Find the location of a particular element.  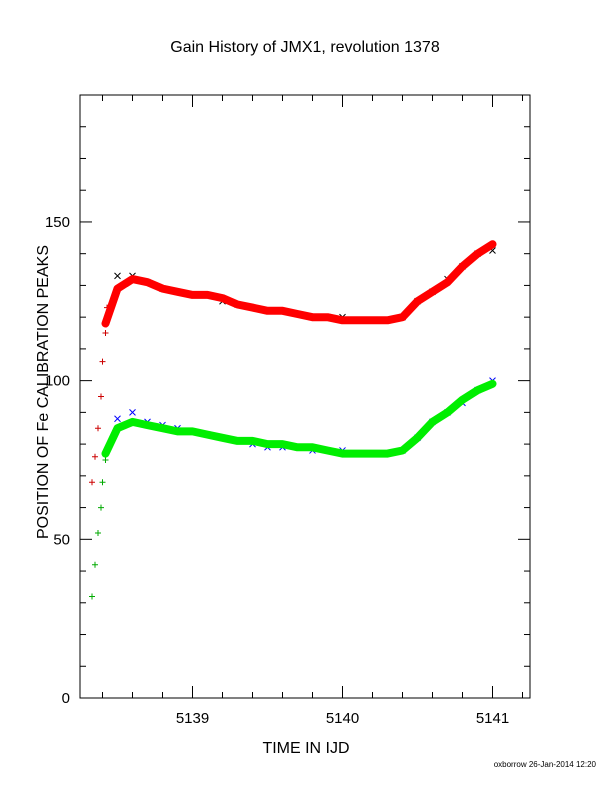

lower-peak-fit-line is located at coordinates (299, 418).